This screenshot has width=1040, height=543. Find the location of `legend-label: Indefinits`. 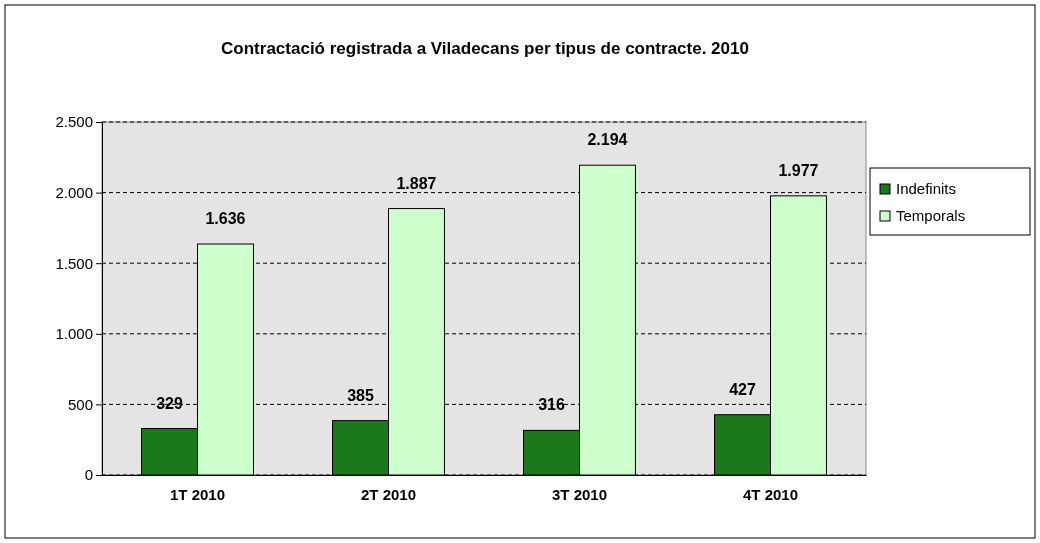

legend-label: Indefinits is located at coordinates (926, 188).